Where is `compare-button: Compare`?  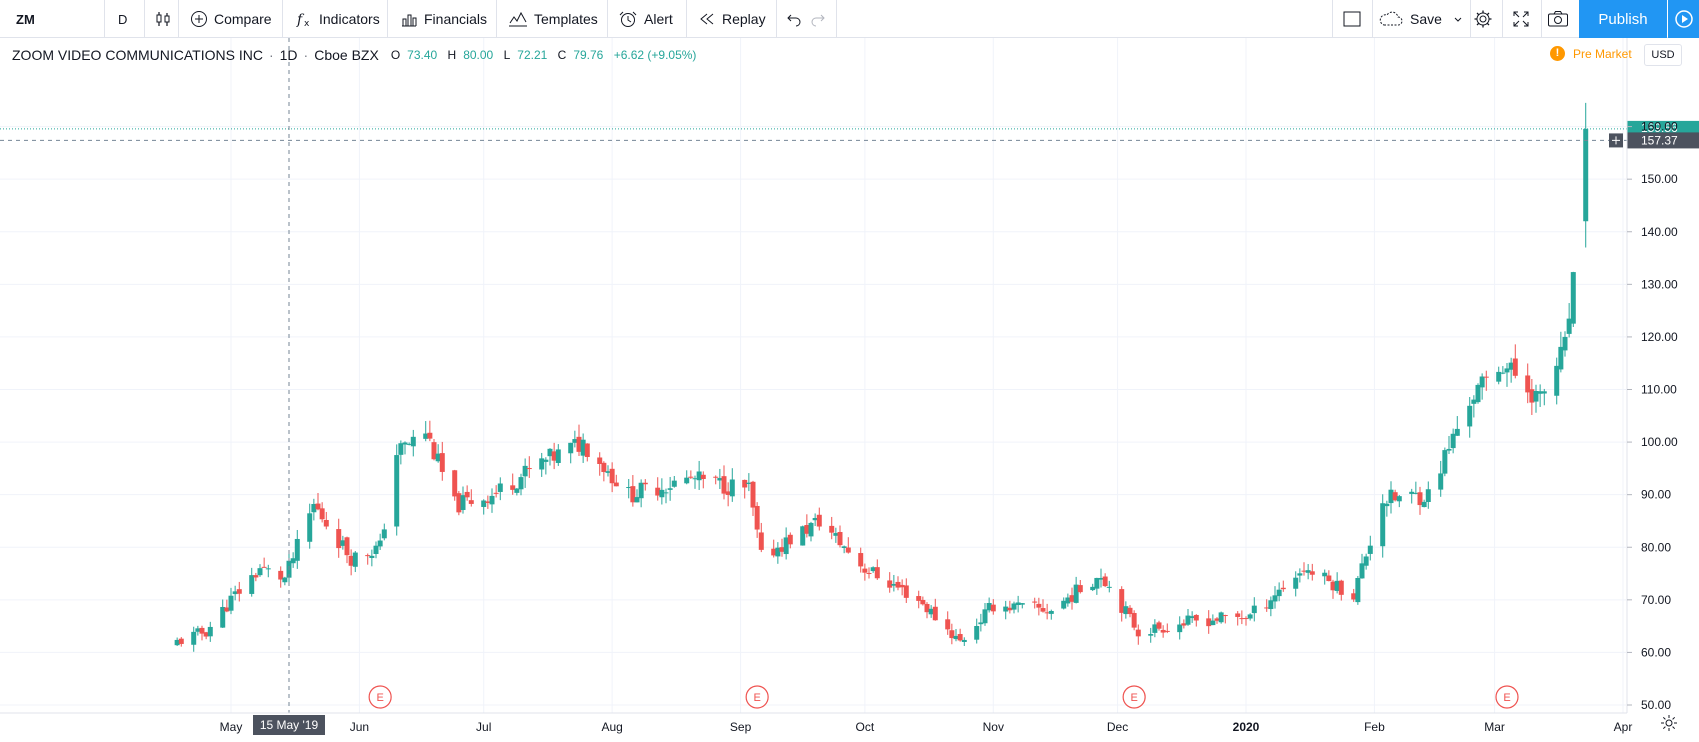 compare-button: Compare is located at coordinates (231, 19).